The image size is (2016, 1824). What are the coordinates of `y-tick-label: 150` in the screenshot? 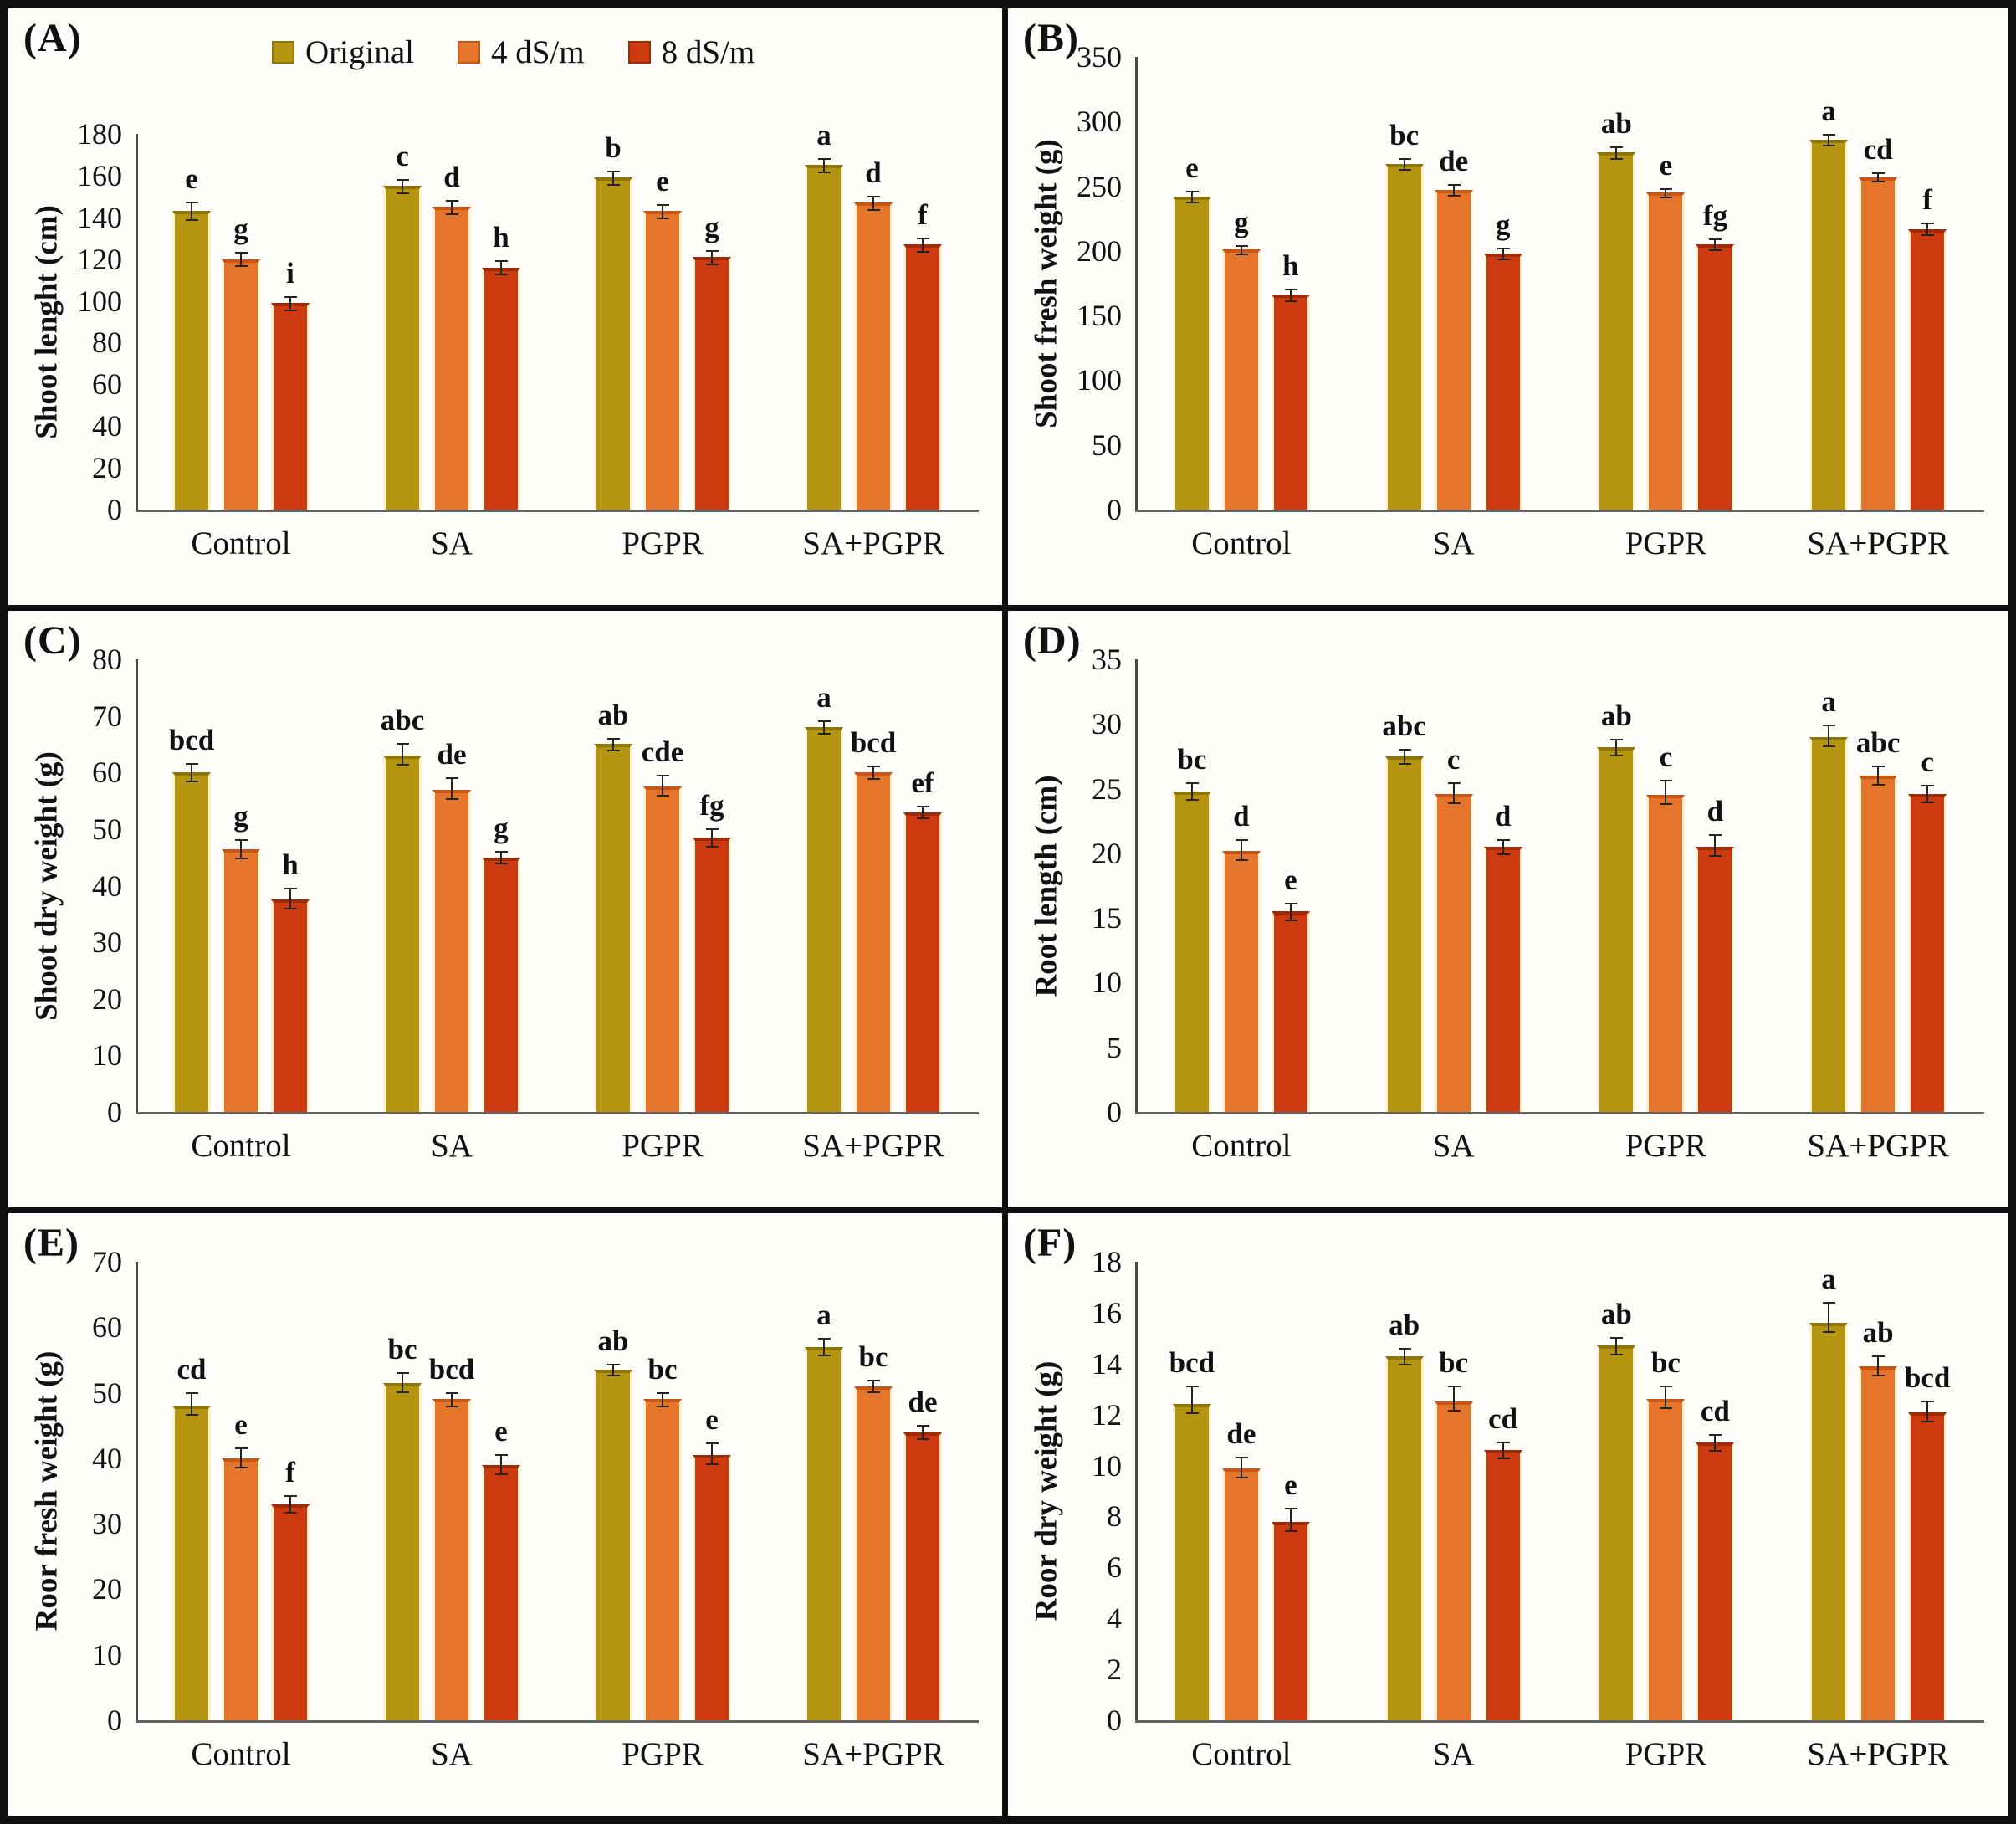 It's located at (1099, 316).